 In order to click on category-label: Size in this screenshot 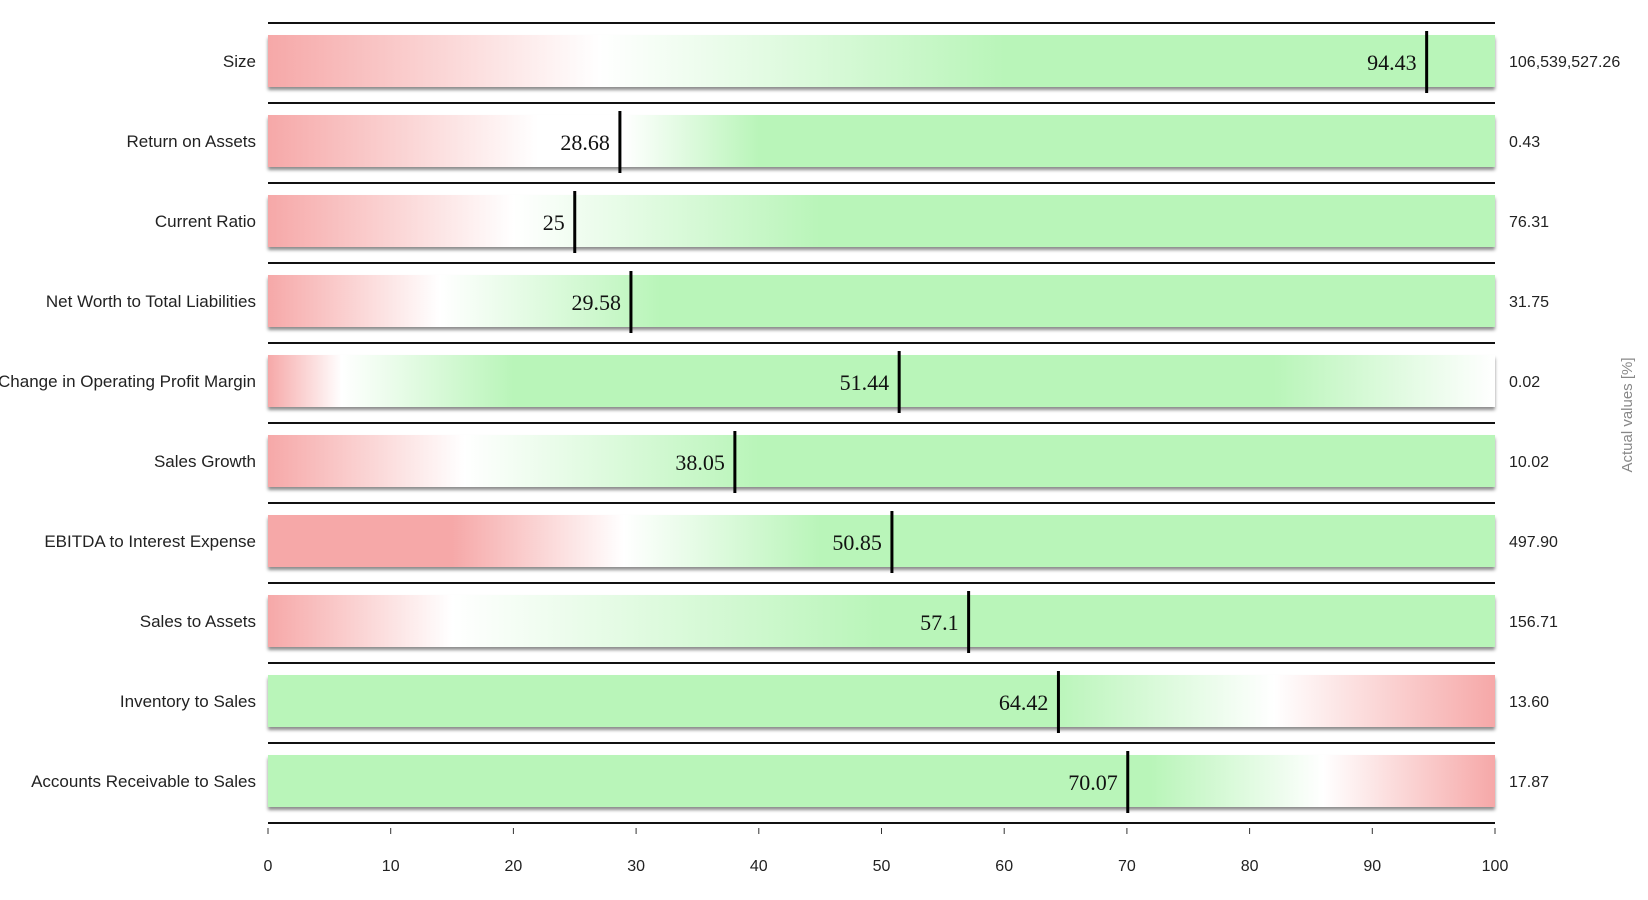, I will do `click(239, 61)`.